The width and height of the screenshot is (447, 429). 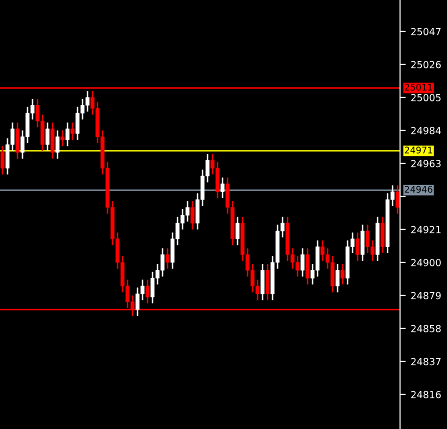 I want to click on ref-line-label: 24946, so click(x=418, y=189).